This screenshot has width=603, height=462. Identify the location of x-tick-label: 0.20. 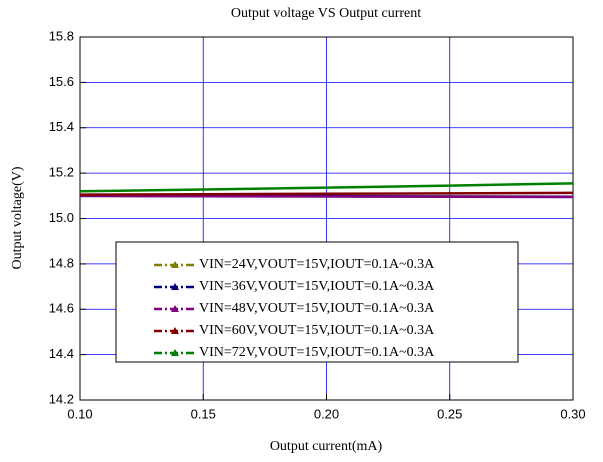
(326, 413).